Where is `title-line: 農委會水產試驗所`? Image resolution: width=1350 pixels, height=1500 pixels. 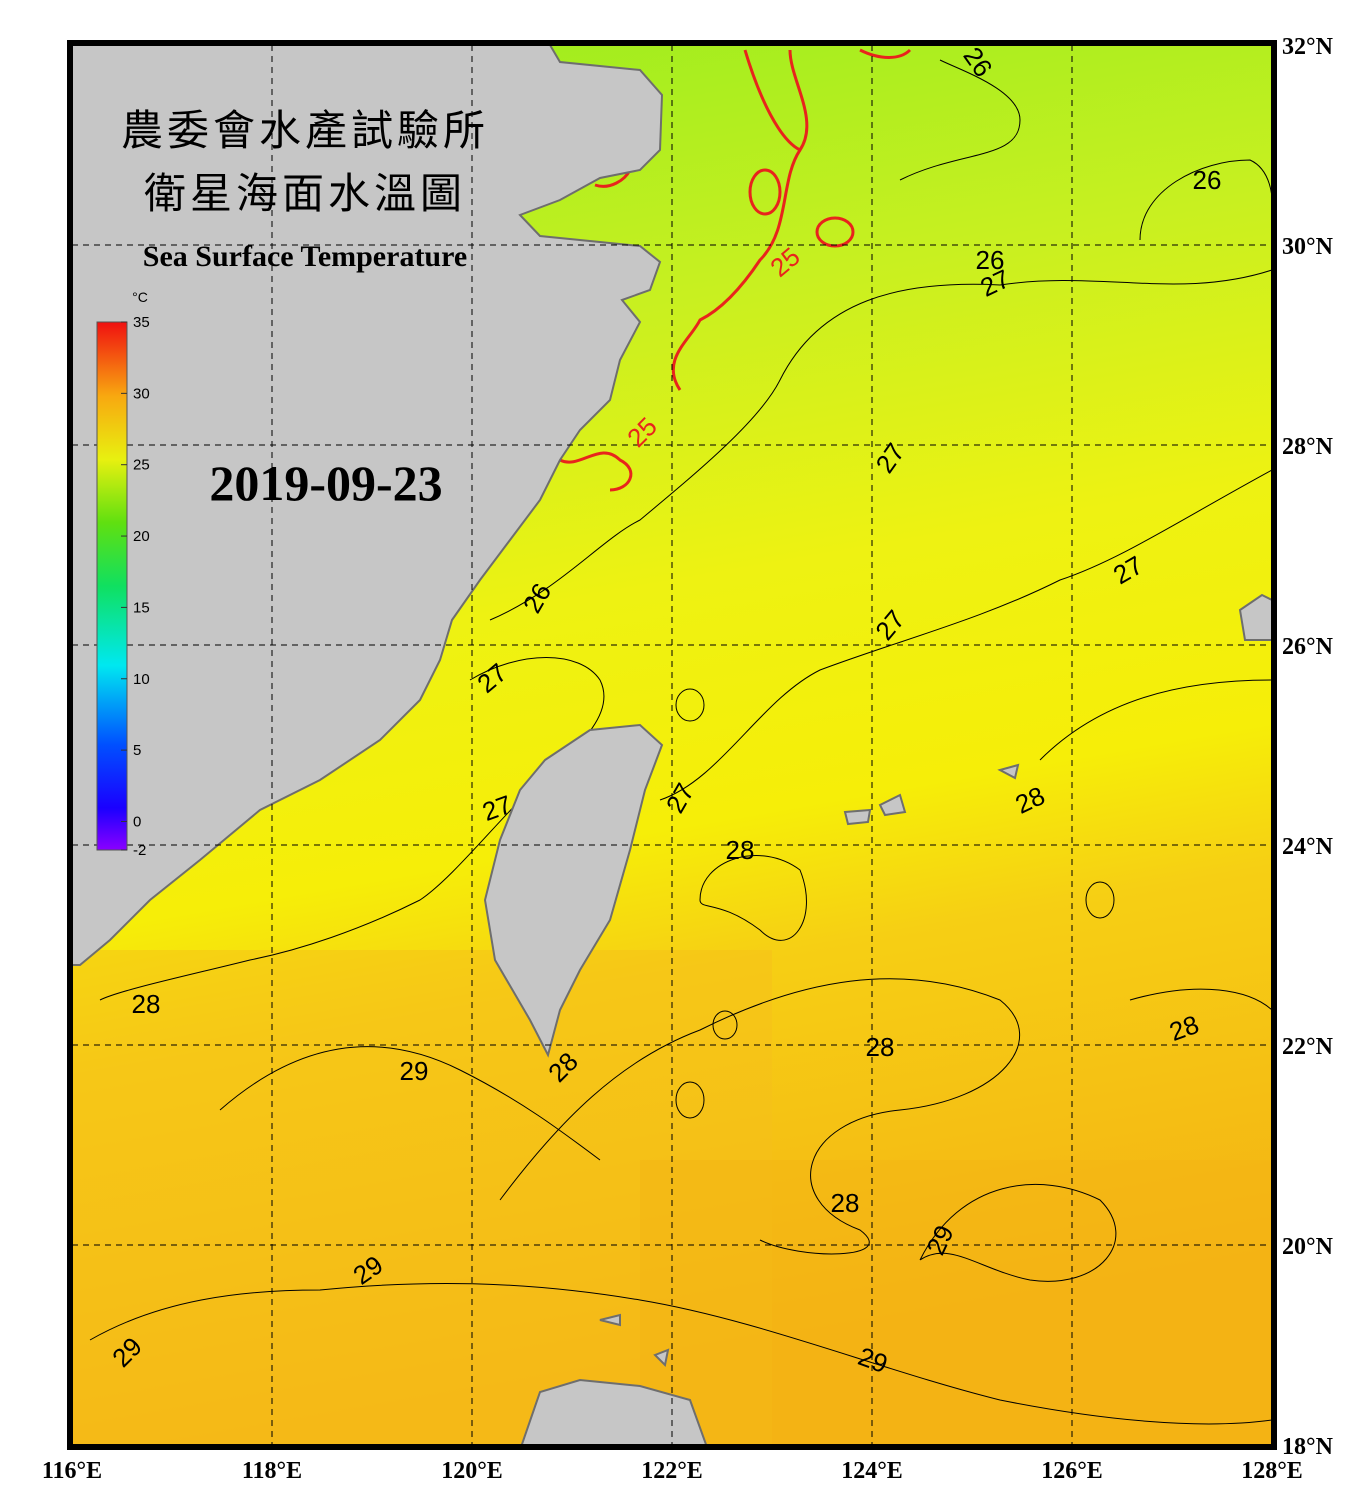
title-line: 農委會水產試驗所 is located at coordinates (305, 131).